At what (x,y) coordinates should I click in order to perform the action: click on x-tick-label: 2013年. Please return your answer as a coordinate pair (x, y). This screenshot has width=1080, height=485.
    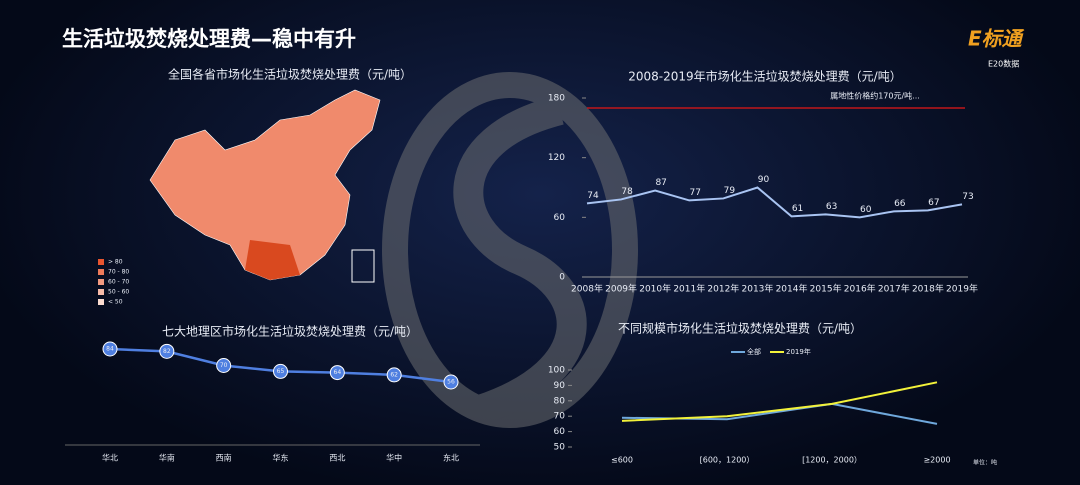
    Looking at the image, I should click on (758, 289).